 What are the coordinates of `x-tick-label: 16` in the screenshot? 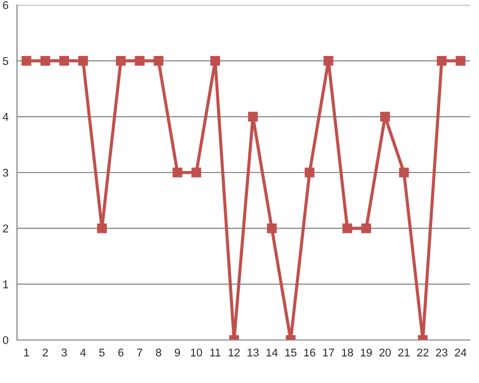 It's located at (310, 352).